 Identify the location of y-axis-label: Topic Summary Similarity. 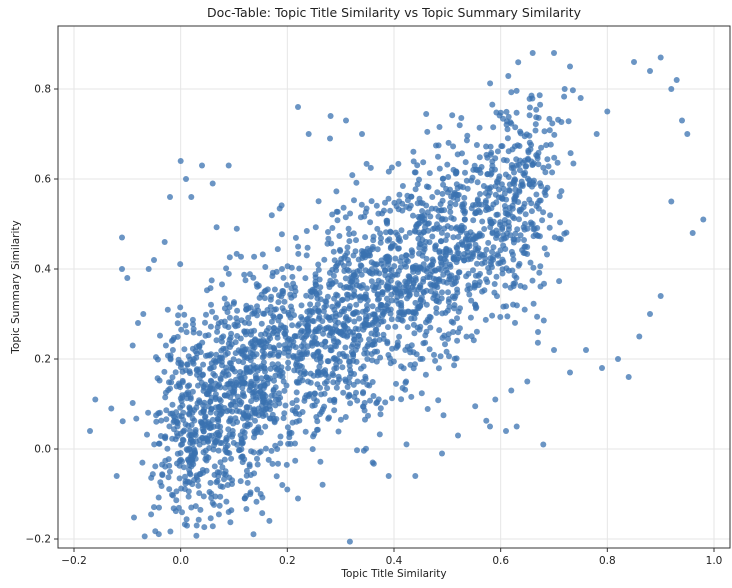
(16, 287).